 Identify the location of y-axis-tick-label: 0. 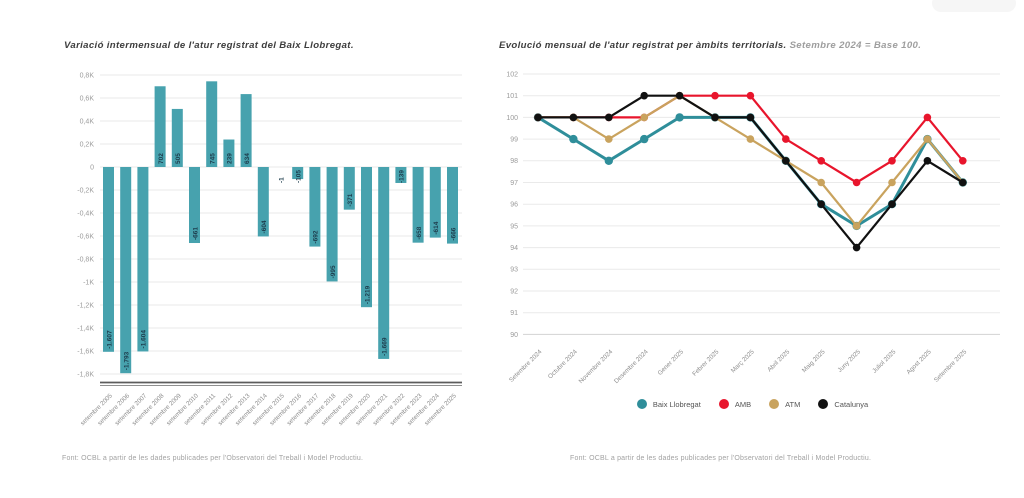
(92, 167).